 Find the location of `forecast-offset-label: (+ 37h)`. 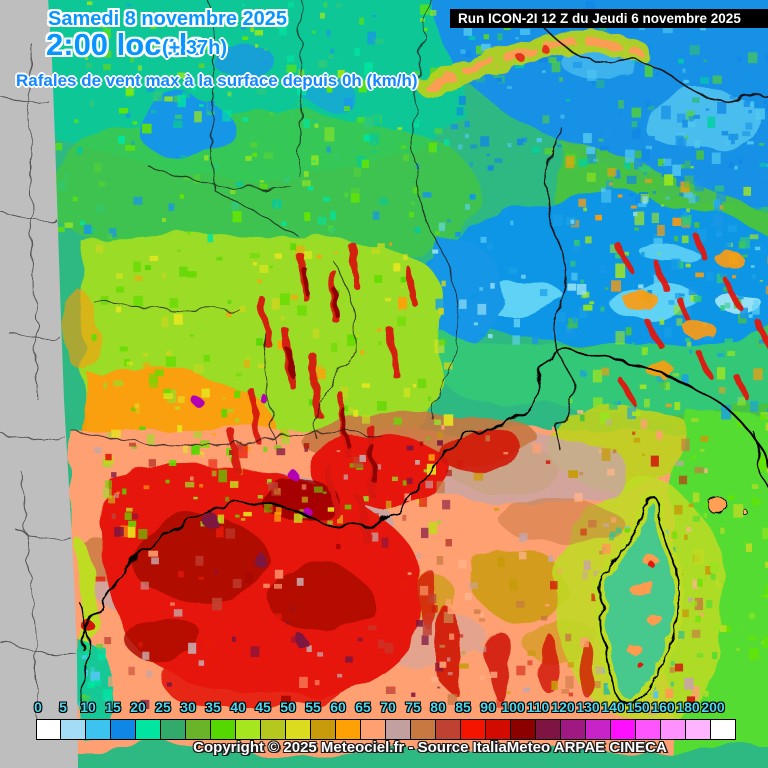

forecast-offset-label: (+ 37h) is located at coordinates (195, 48).